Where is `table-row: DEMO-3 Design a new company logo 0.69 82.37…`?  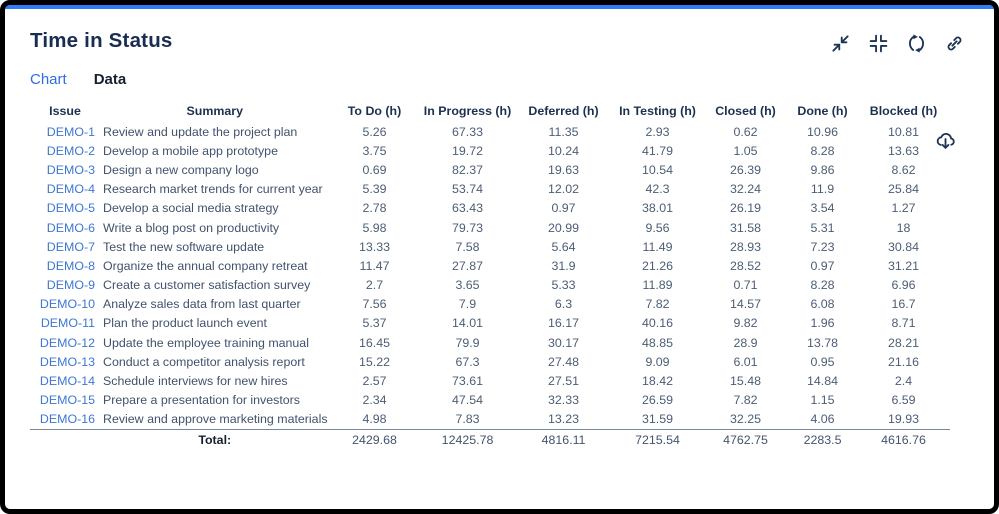 table-row: DEMO-3 Design a new company logo 0.69 82.37… is located at coordinates (490, 169).